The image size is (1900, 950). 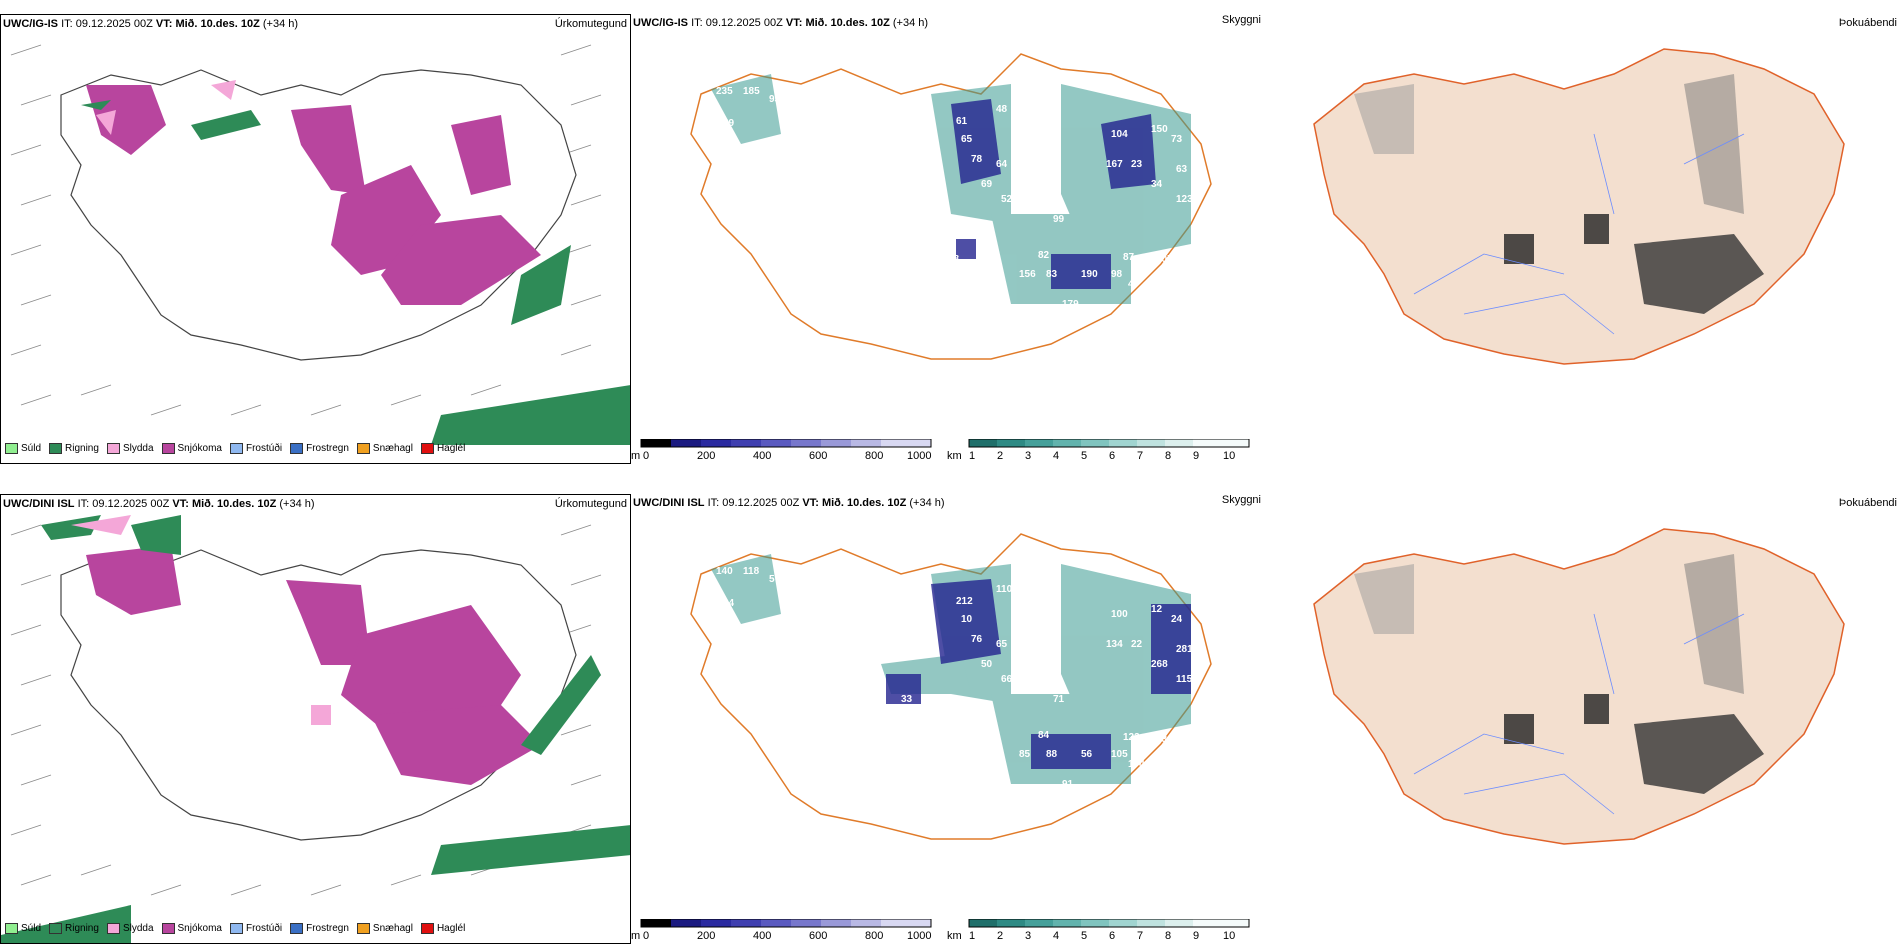 What do you see at coordinates (1068, 784) in the screenshot?
I see `visibility-value-label: 91` at bounding box center [1068, 784].